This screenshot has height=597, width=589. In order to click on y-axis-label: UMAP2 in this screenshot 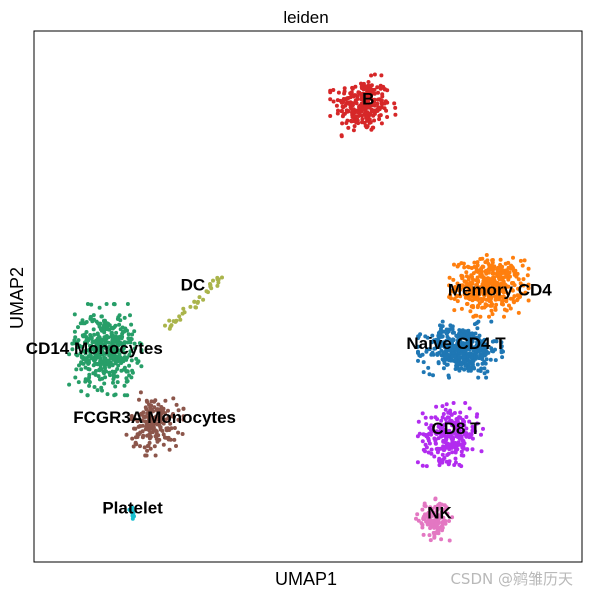, I will do `click(17, 298)`.